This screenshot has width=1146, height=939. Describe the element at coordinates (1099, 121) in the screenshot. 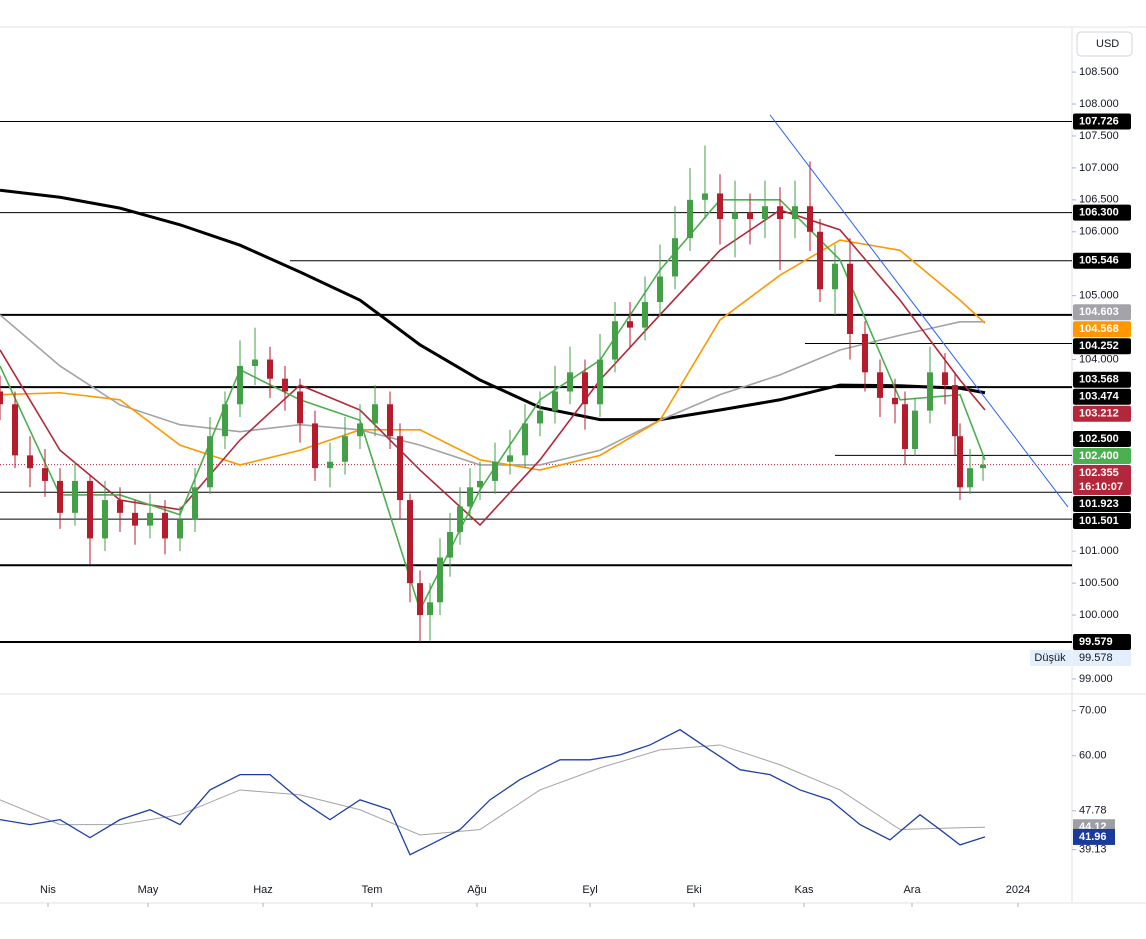

I see `price-tag-label: 107.726` at that location.